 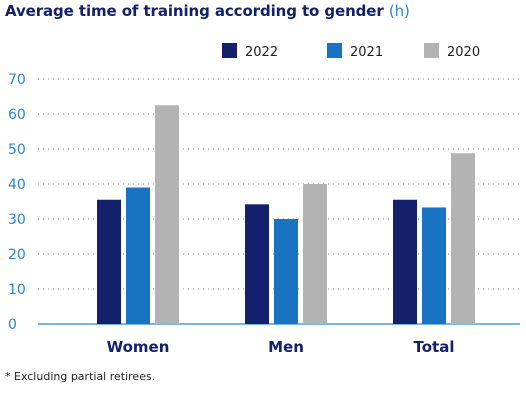 What do you see at coordinates (405, 261) in the screenshot?
I see `bar-2022-total` at bounding box center [405, 261].